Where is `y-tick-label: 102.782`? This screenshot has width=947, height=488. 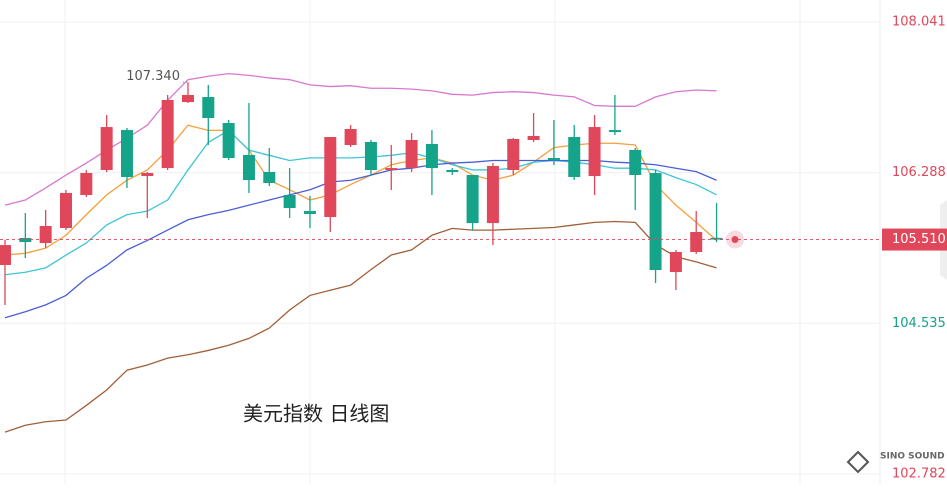
y-tick-label: 102.782 is located at coordinates (919, 474).